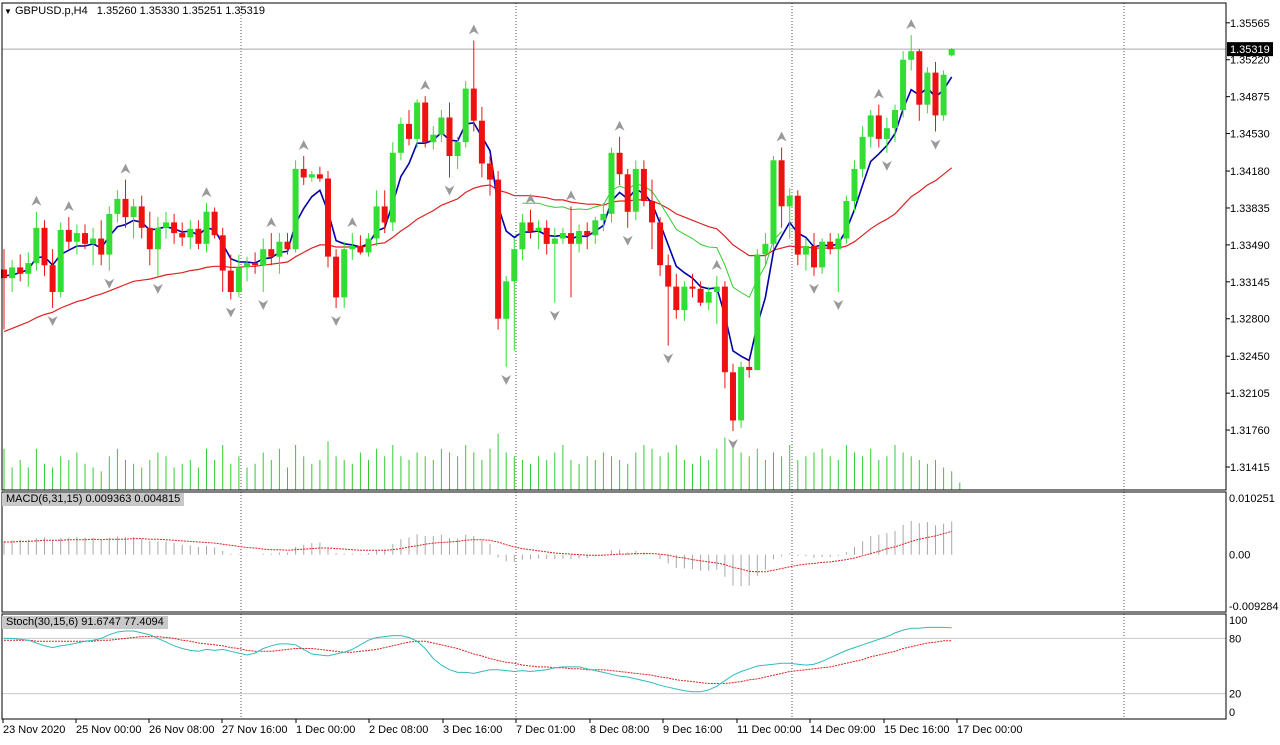  I want to click on time-tick-label: 8 Dec 08:00, so click(619, 730).